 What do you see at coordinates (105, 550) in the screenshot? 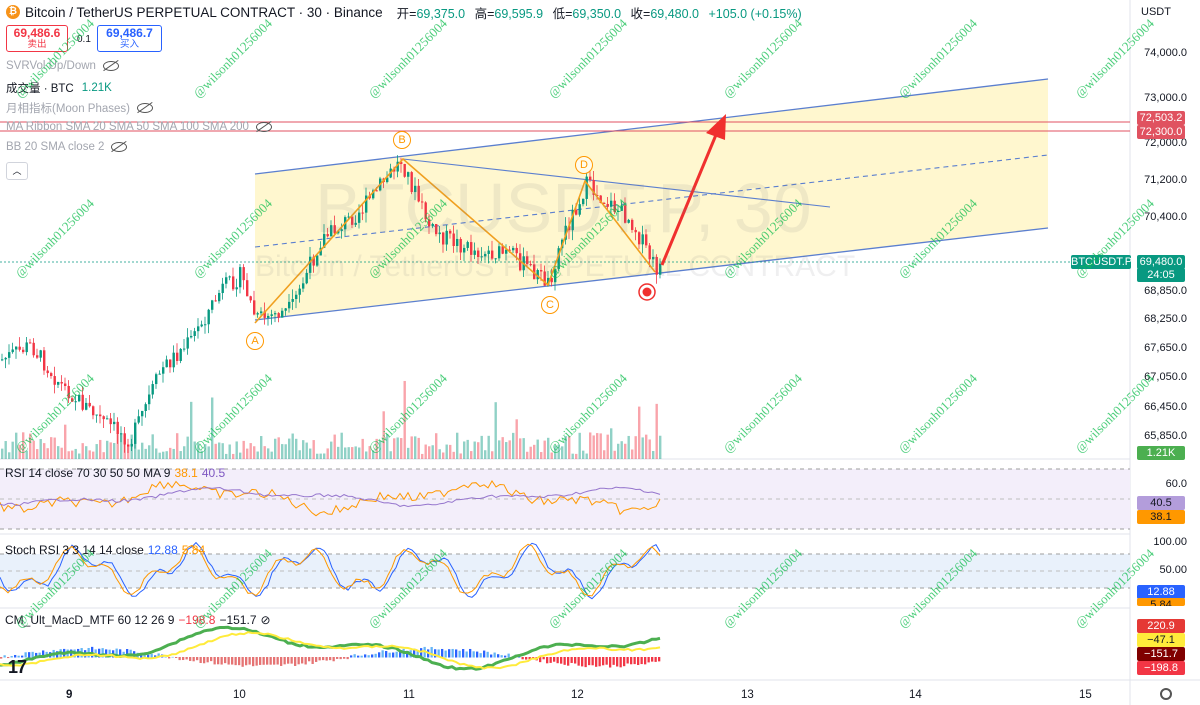
I see `stoch-legend: Stoch RSI 3 3 14 14 close 12.88 5.84` at bounding box center [105, 550].